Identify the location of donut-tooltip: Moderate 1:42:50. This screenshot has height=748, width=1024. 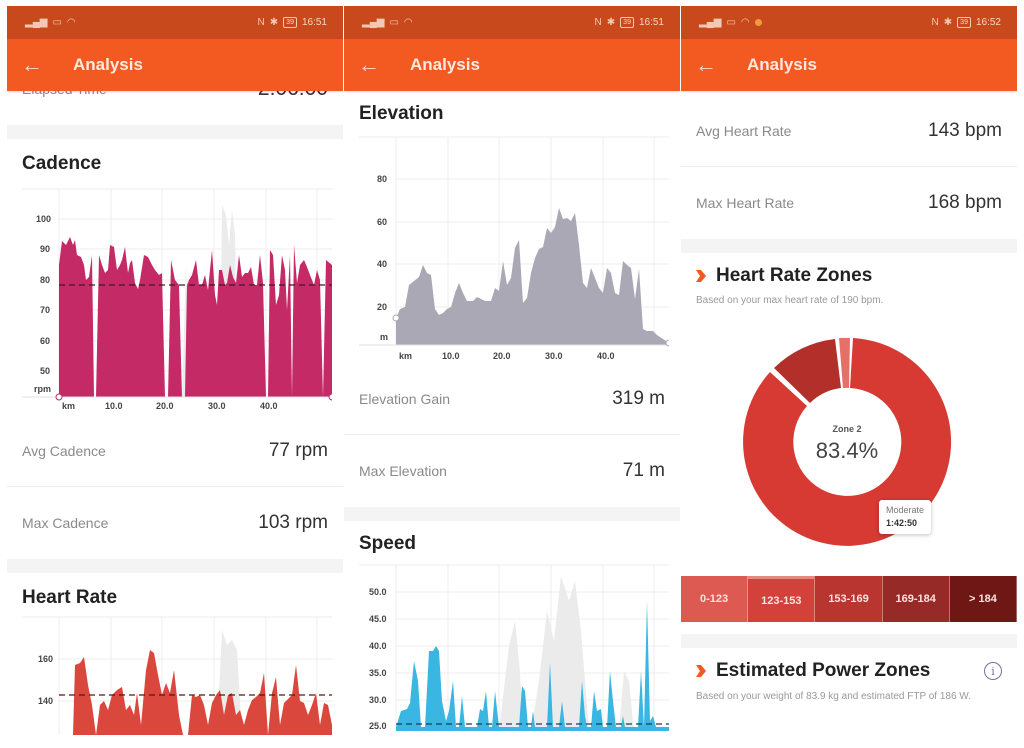
(905, 517).